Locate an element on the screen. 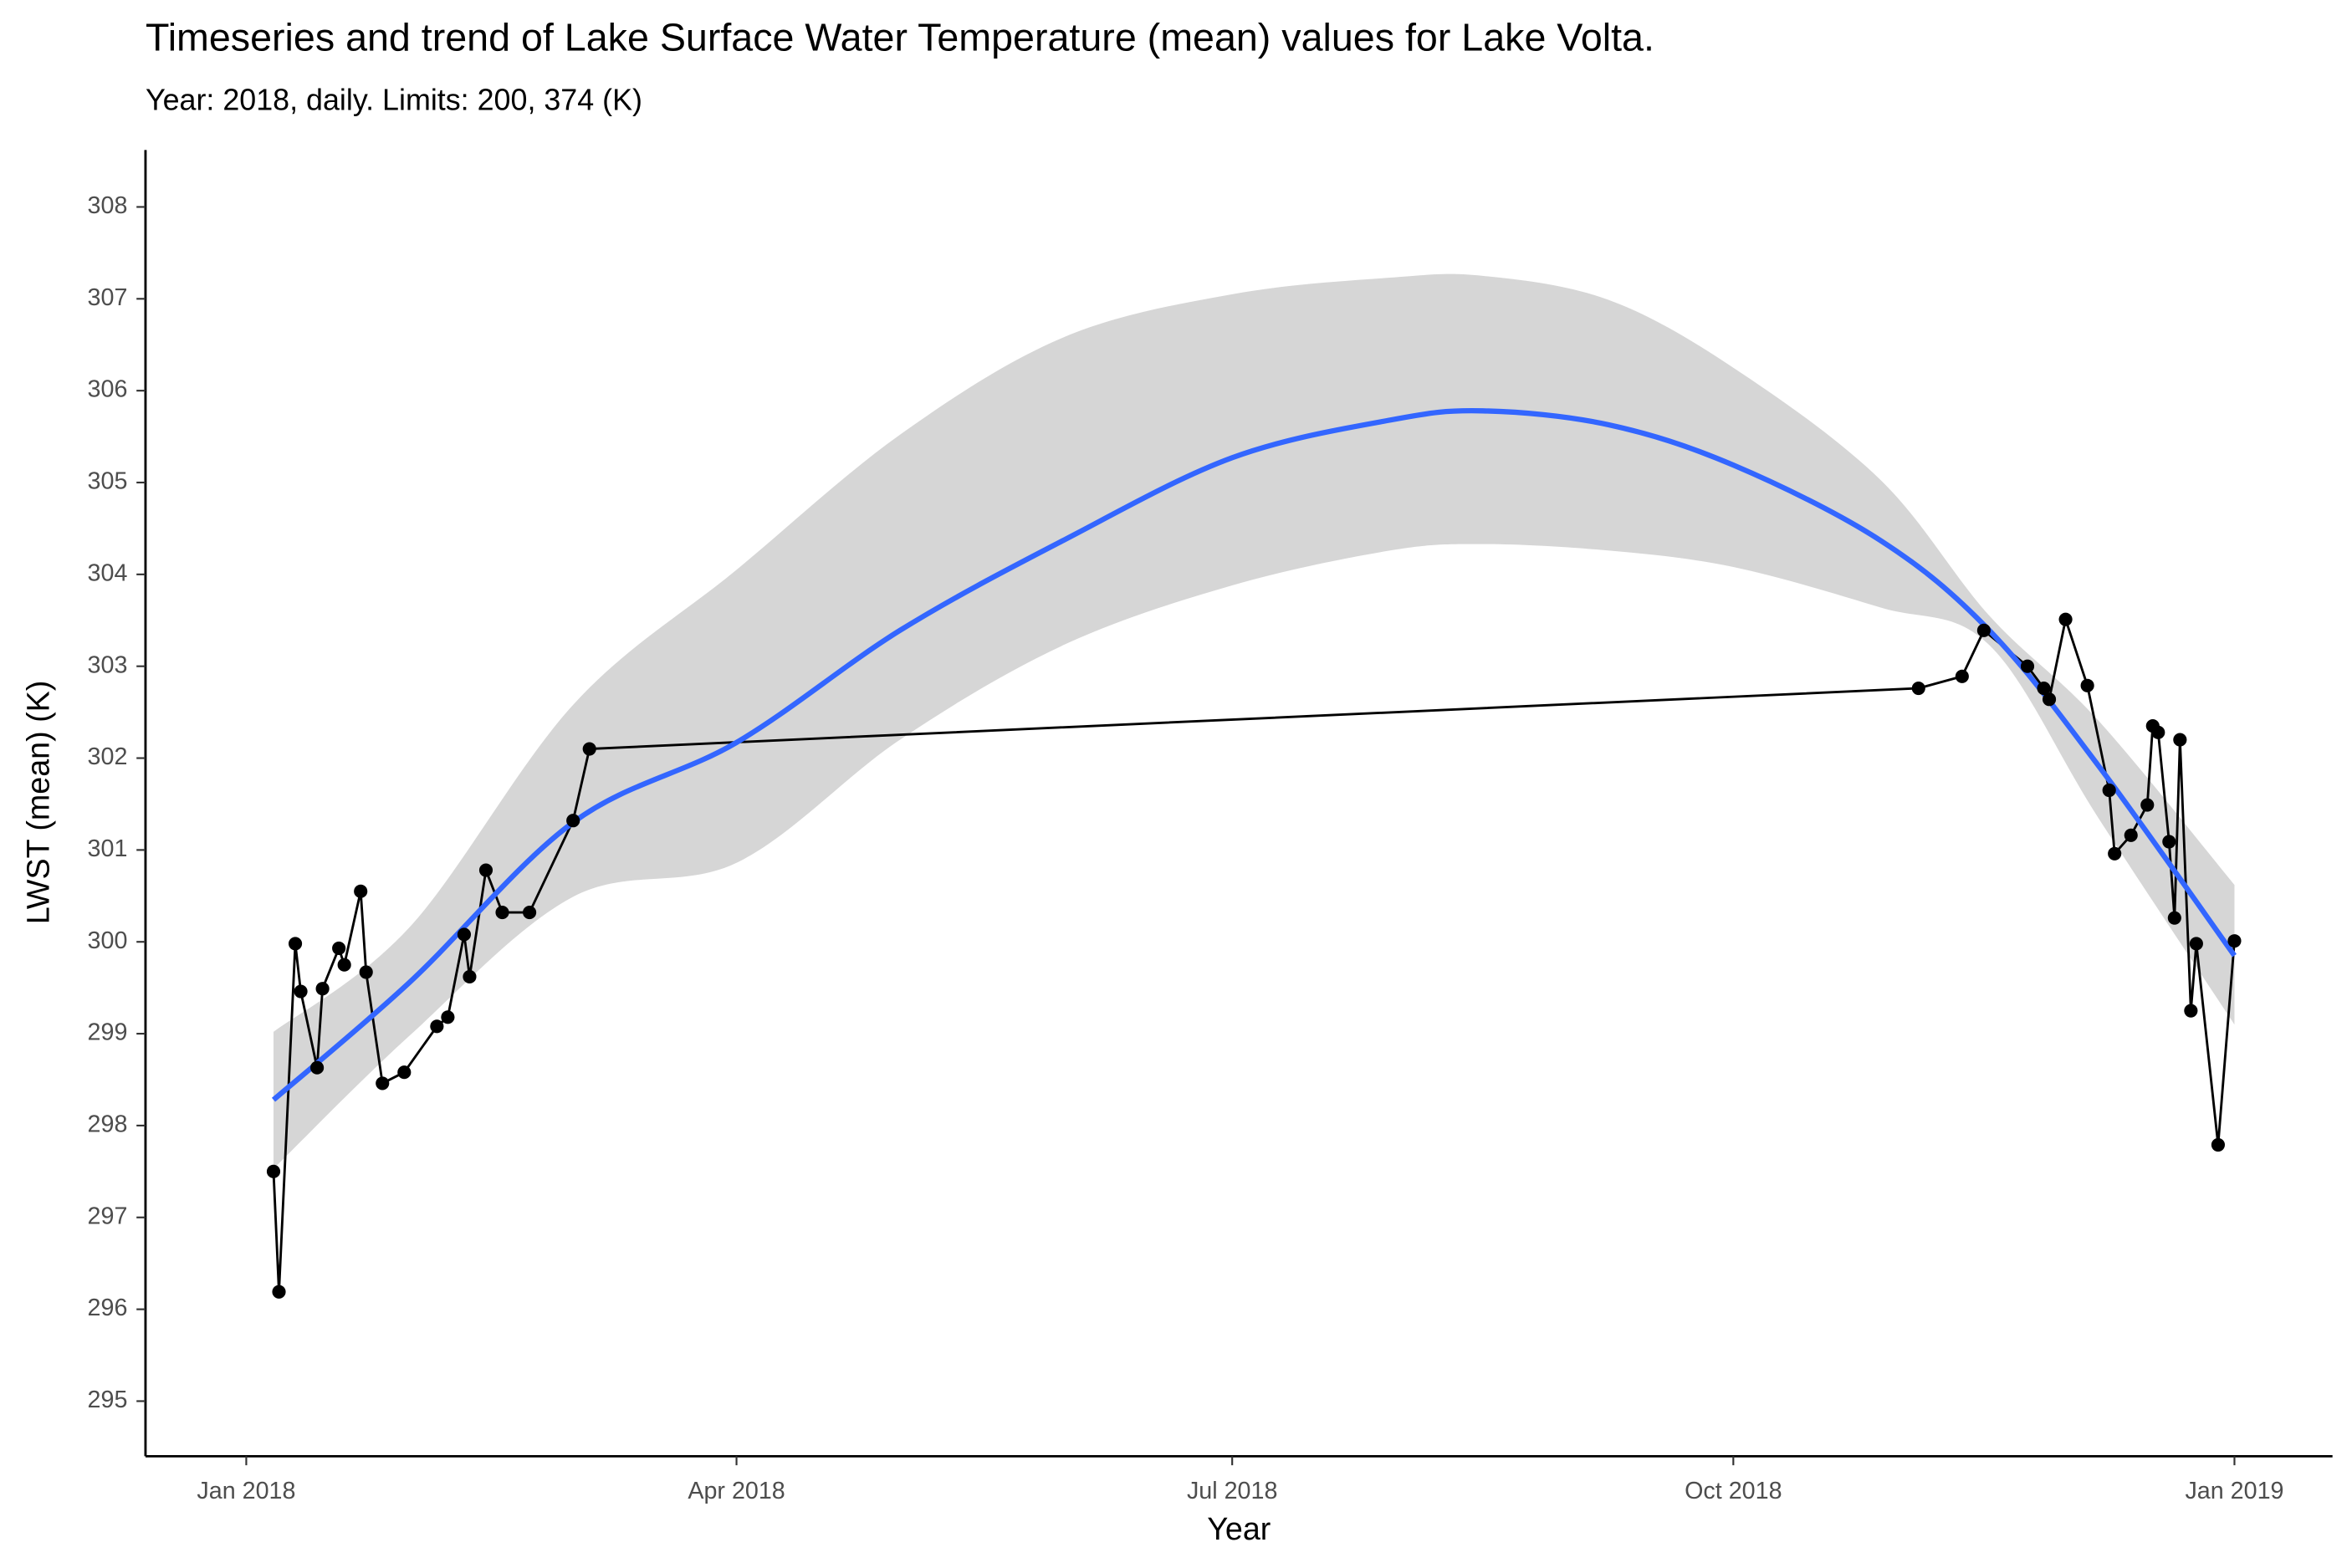 This screenshot has height=1568, width=2352. y-axis-title: LWST (mean) (K) is located at coordinates (37, 803).